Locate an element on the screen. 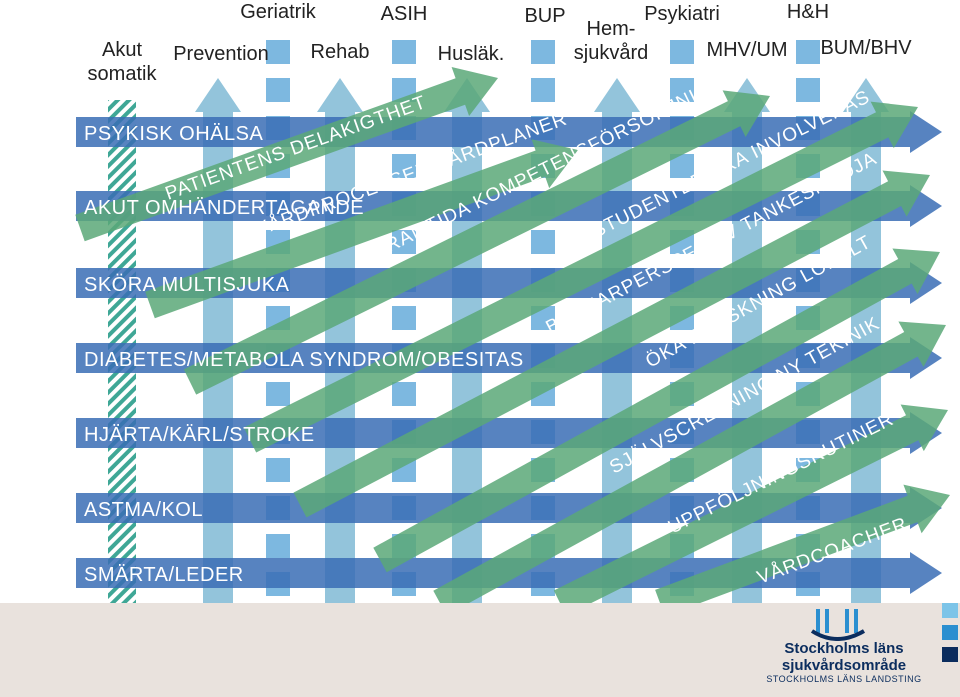 The image size is (960, 697). column-label-geriatrik: Geriatrik is located at coordinates (278, 12).